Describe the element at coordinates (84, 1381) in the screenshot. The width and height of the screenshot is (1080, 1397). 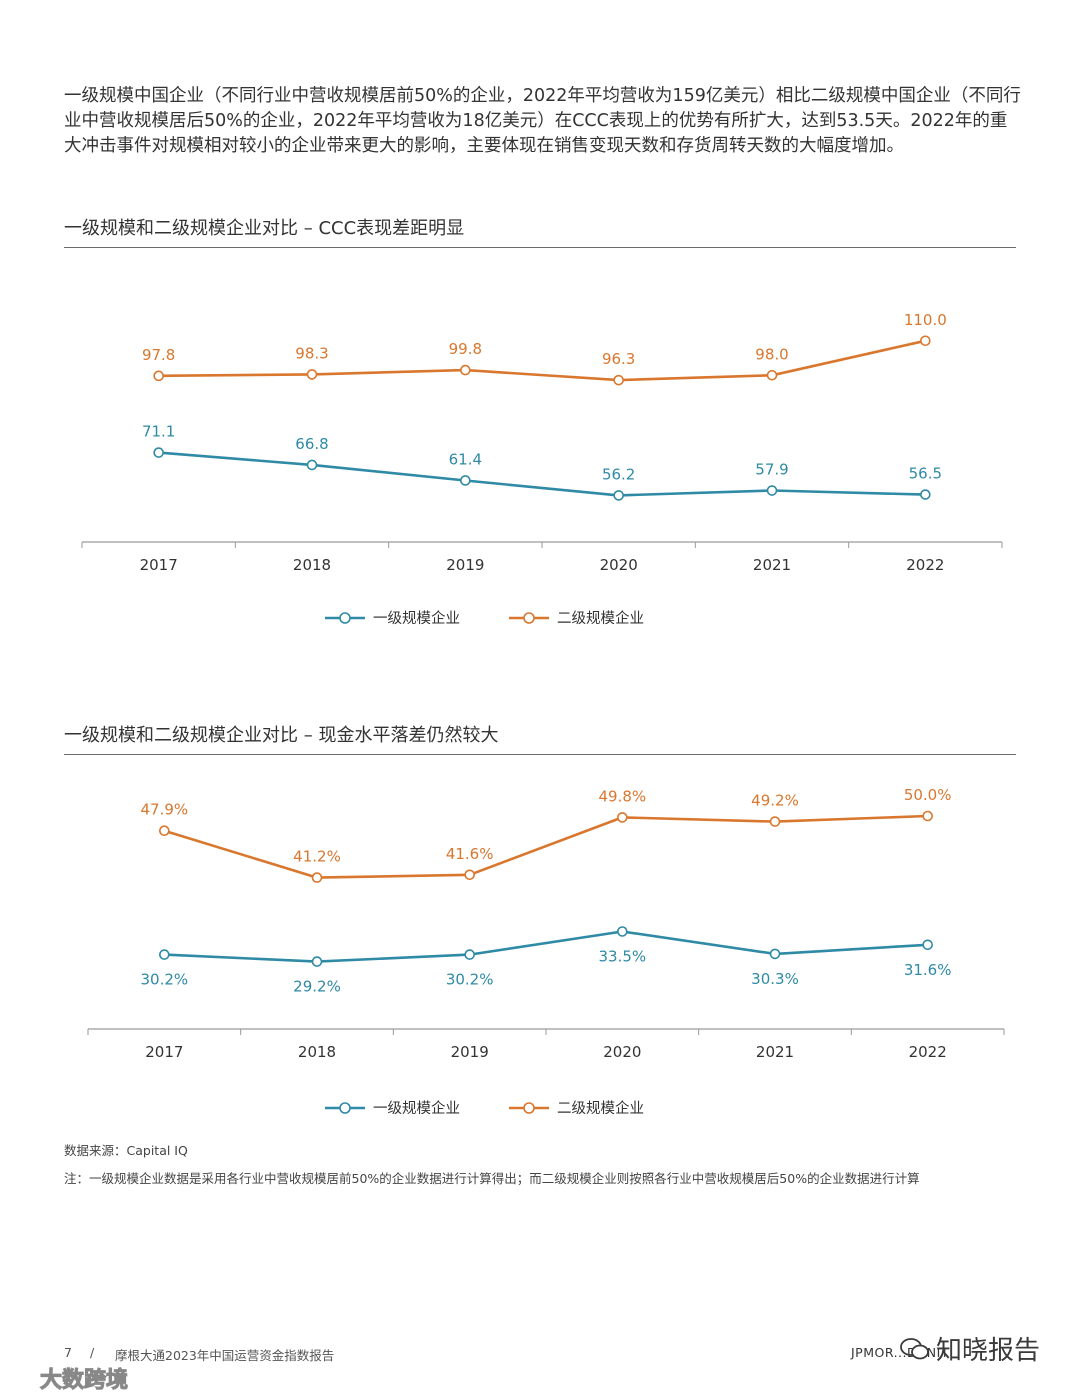
I see `watermark-left-text: 大数跨境` at that location.